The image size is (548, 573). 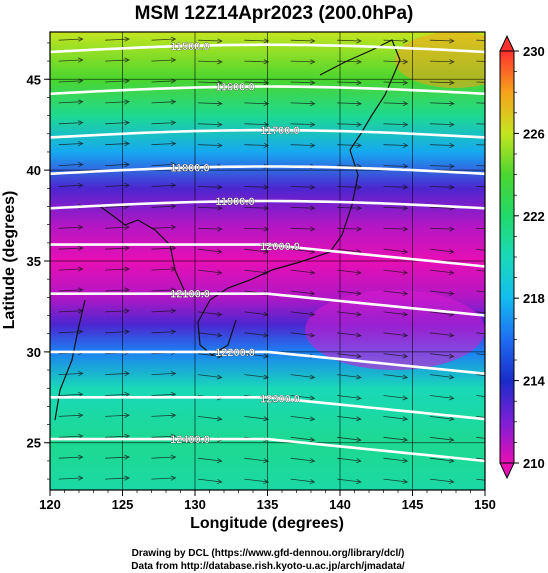 What do you see at coordinates (268, 504) in the screenshot?
I see `x-tick-label: 135` at bounding box center [268, 504].